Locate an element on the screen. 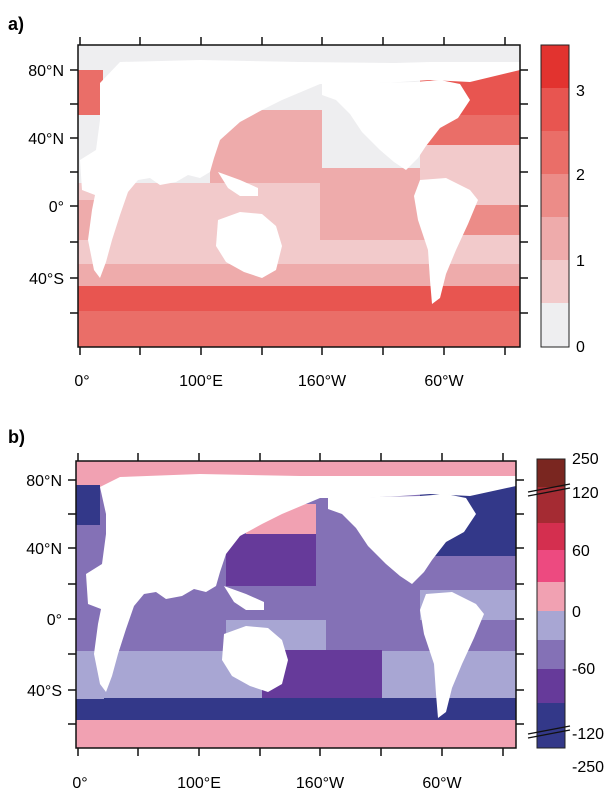  colorbar-b-label: 250 is located at coordinates (585, 459).